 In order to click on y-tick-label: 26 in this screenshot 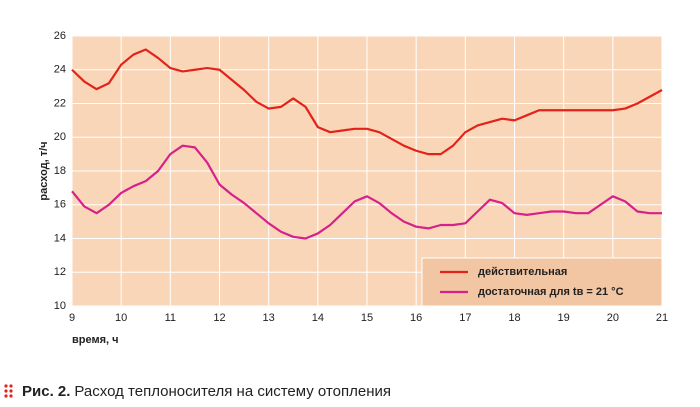, I will do `click(60, 36)`.